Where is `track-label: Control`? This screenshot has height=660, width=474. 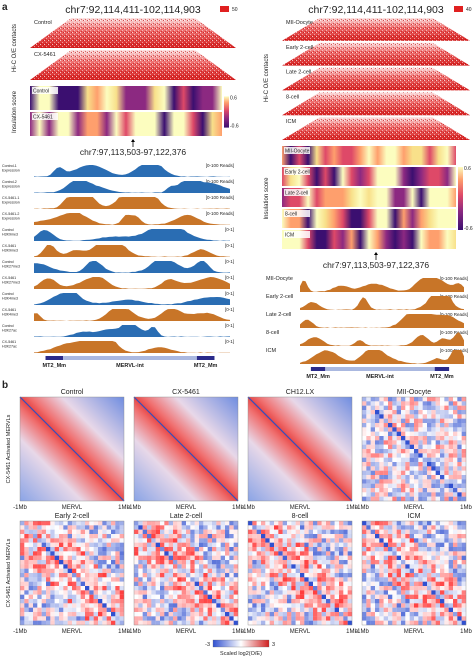
track-label: Control is located at coordinates (8, 230).